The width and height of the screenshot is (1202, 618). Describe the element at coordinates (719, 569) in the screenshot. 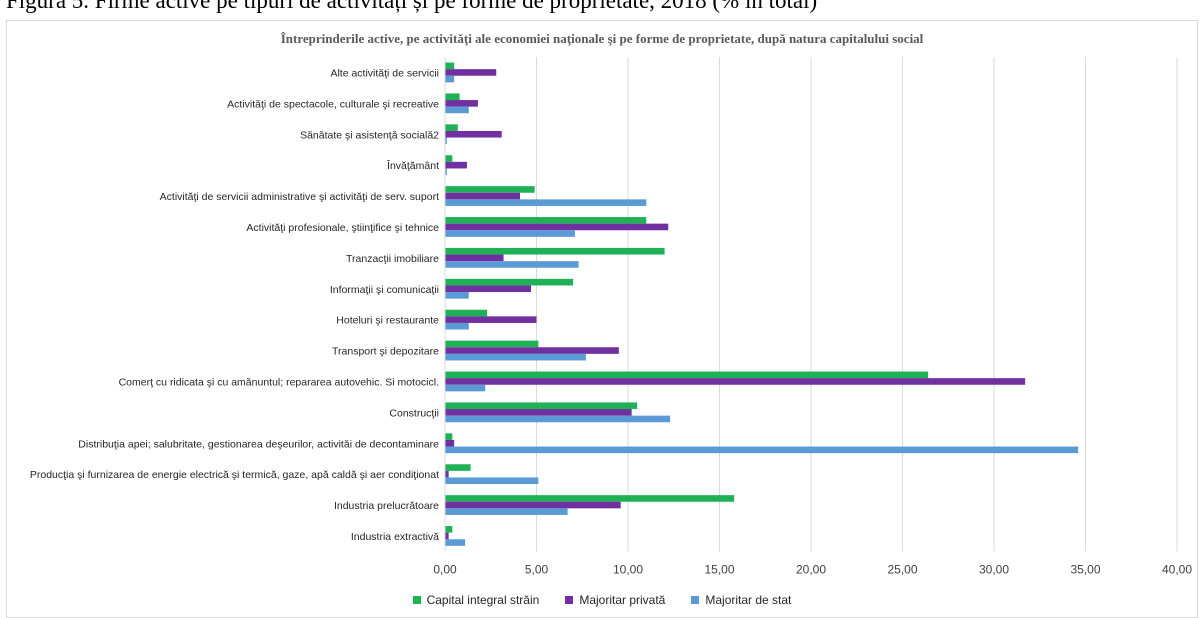

I see `x-tick-label: 15,00` at that location.